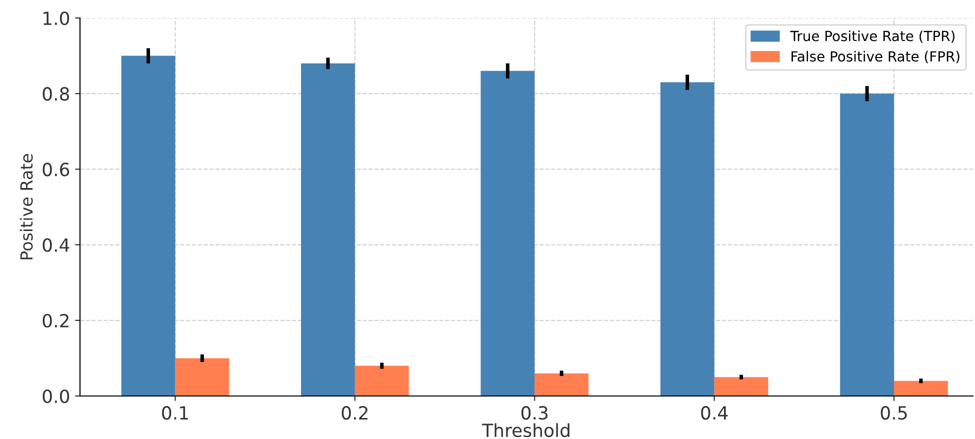  I want to click on y-tick-label: 0.2, so click(55, 321).